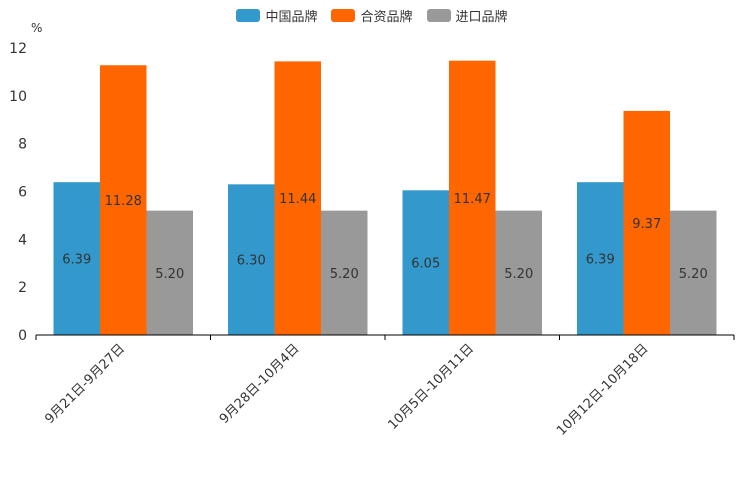 This screenshot has height=496, width=744. What do you see at coordinates (18, 97) in the screenshot?
I see `y-tick-label: 10` at bounding box center [18, 97].